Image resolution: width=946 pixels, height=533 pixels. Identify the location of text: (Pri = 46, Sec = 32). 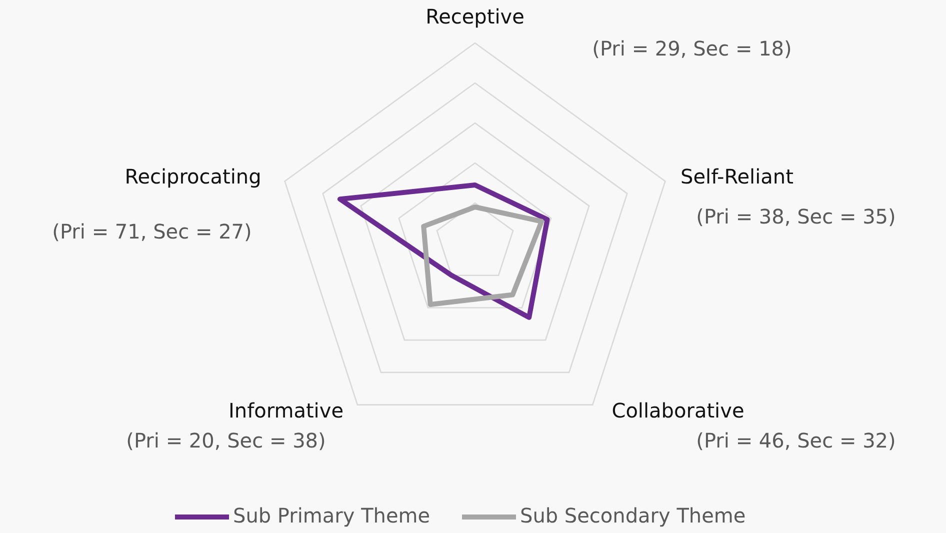
(796, 440).